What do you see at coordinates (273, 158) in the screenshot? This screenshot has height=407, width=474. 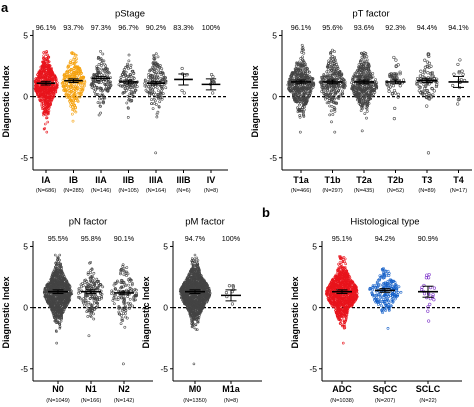 I see `ptfactor-y-tick-label: -5` at bounding box center [273, 158].